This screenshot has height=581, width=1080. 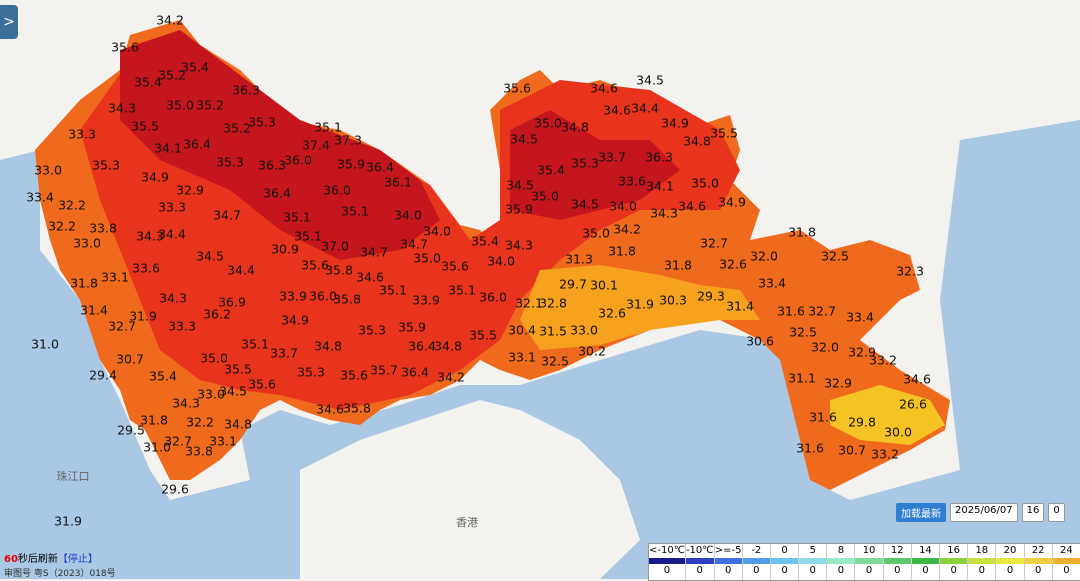 I want to click on temperature-label: 35.2, so click(x=237, y=128).